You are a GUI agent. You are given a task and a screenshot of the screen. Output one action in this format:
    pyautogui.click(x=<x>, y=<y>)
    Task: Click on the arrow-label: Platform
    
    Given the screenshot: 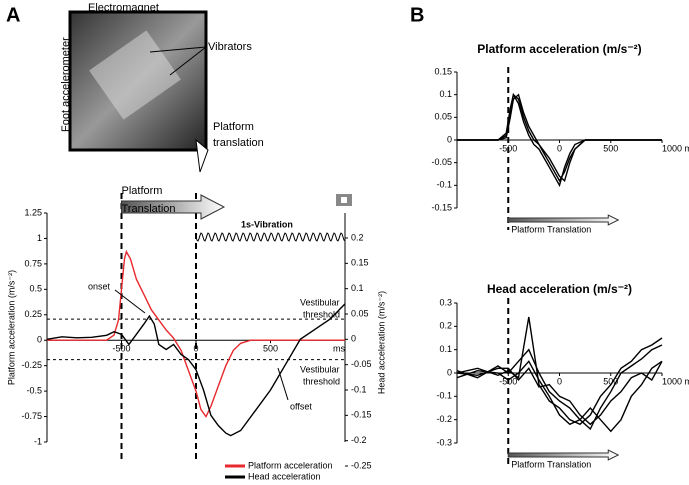 What is the action you would take?
    pyautogui.click(x=142, y=191)
    